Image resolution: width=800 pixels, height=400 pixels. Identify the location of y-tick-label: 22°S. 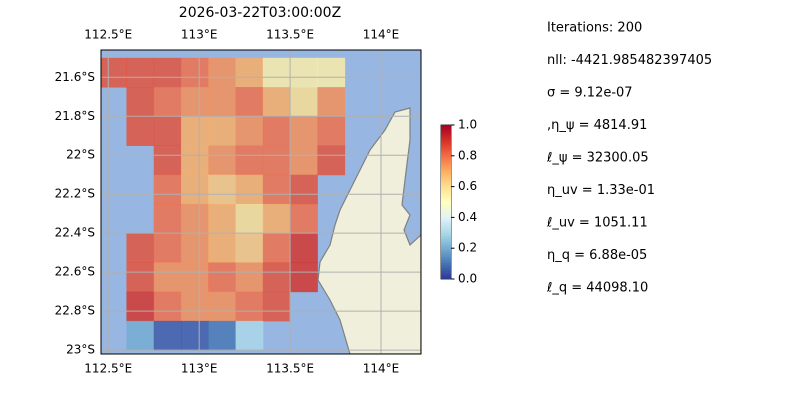
(80, 155).